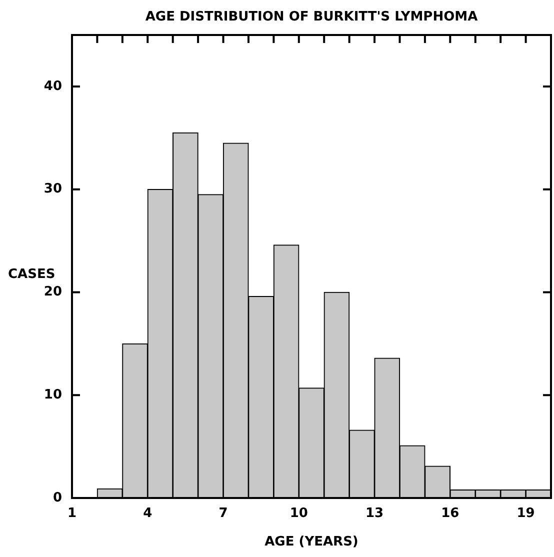 The image size is (554, 557). I want to click on y-tick-label: 40, so click(53, 86).